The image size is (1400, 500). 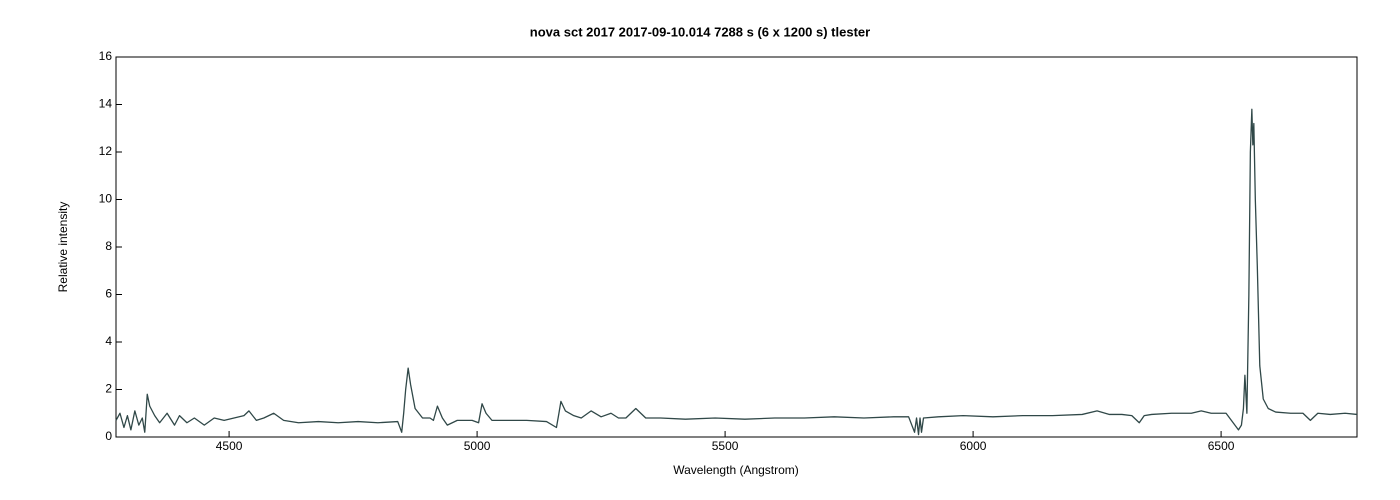 I want to click on x-tick-label: 5000, so click(x=477, y=446).